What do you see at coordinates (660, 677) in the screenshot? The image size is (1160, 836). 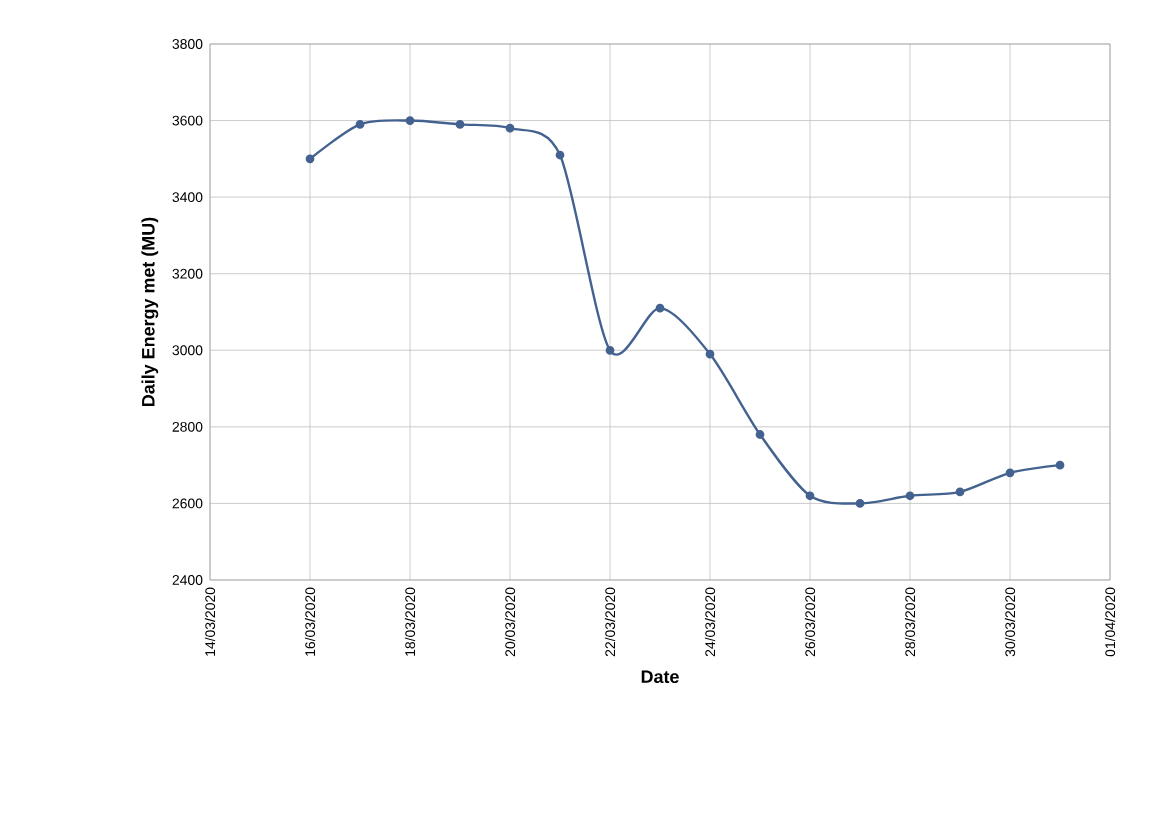 I see `x-axis-title: Date` at bounding box center [660, 677].